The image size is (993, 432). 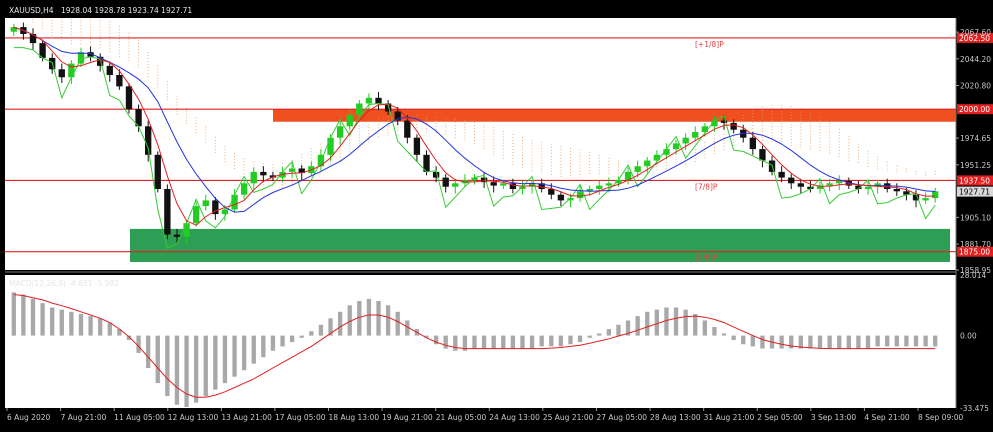 I want to click on macd-header: MACD(12,26,9) -4.651 -5.982, so click(x=64, y=283).